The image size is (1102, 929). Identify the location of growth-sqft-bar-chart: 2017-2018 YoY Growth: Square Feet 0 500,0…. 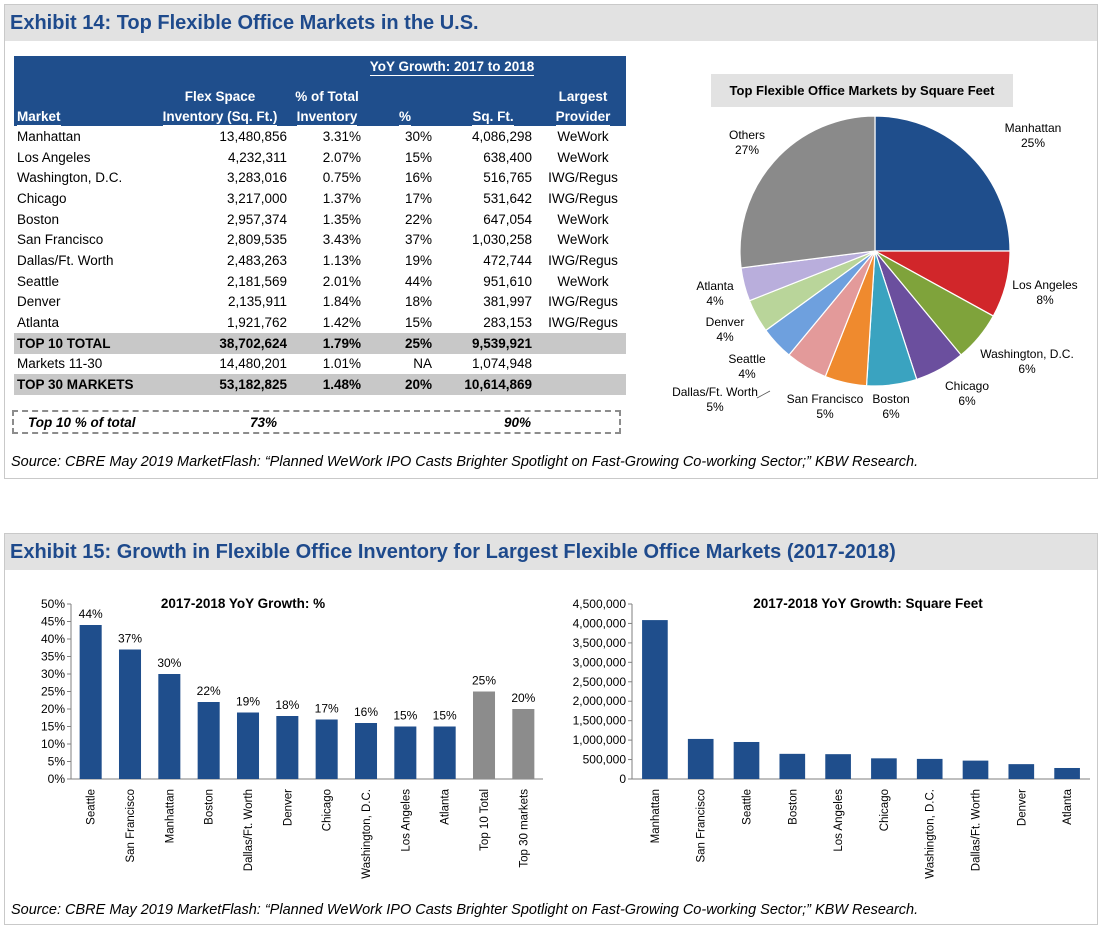
(831, 737).